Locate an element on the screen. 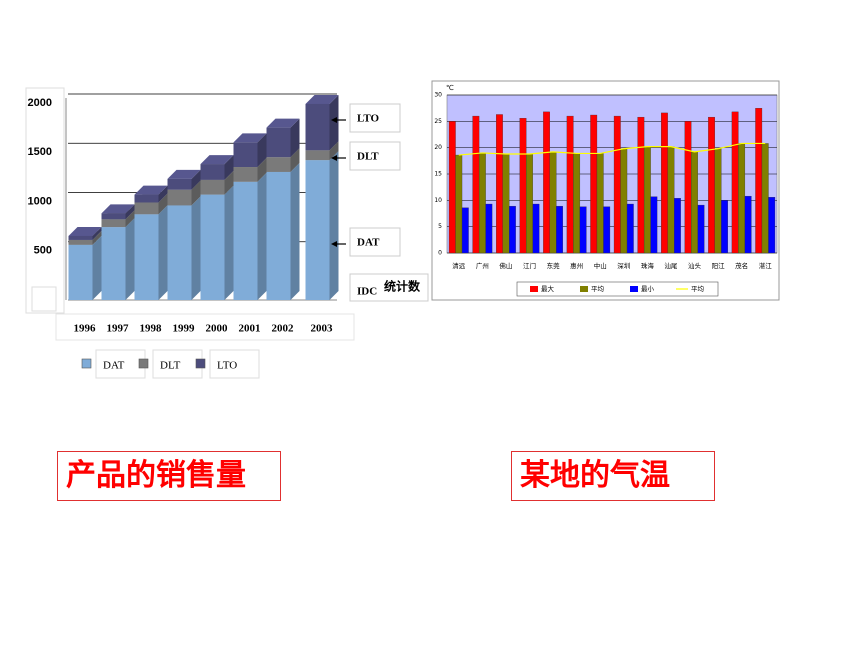 The image size is (860, 645). x-tick-label: 广州 is located at coordinates (482, 265).